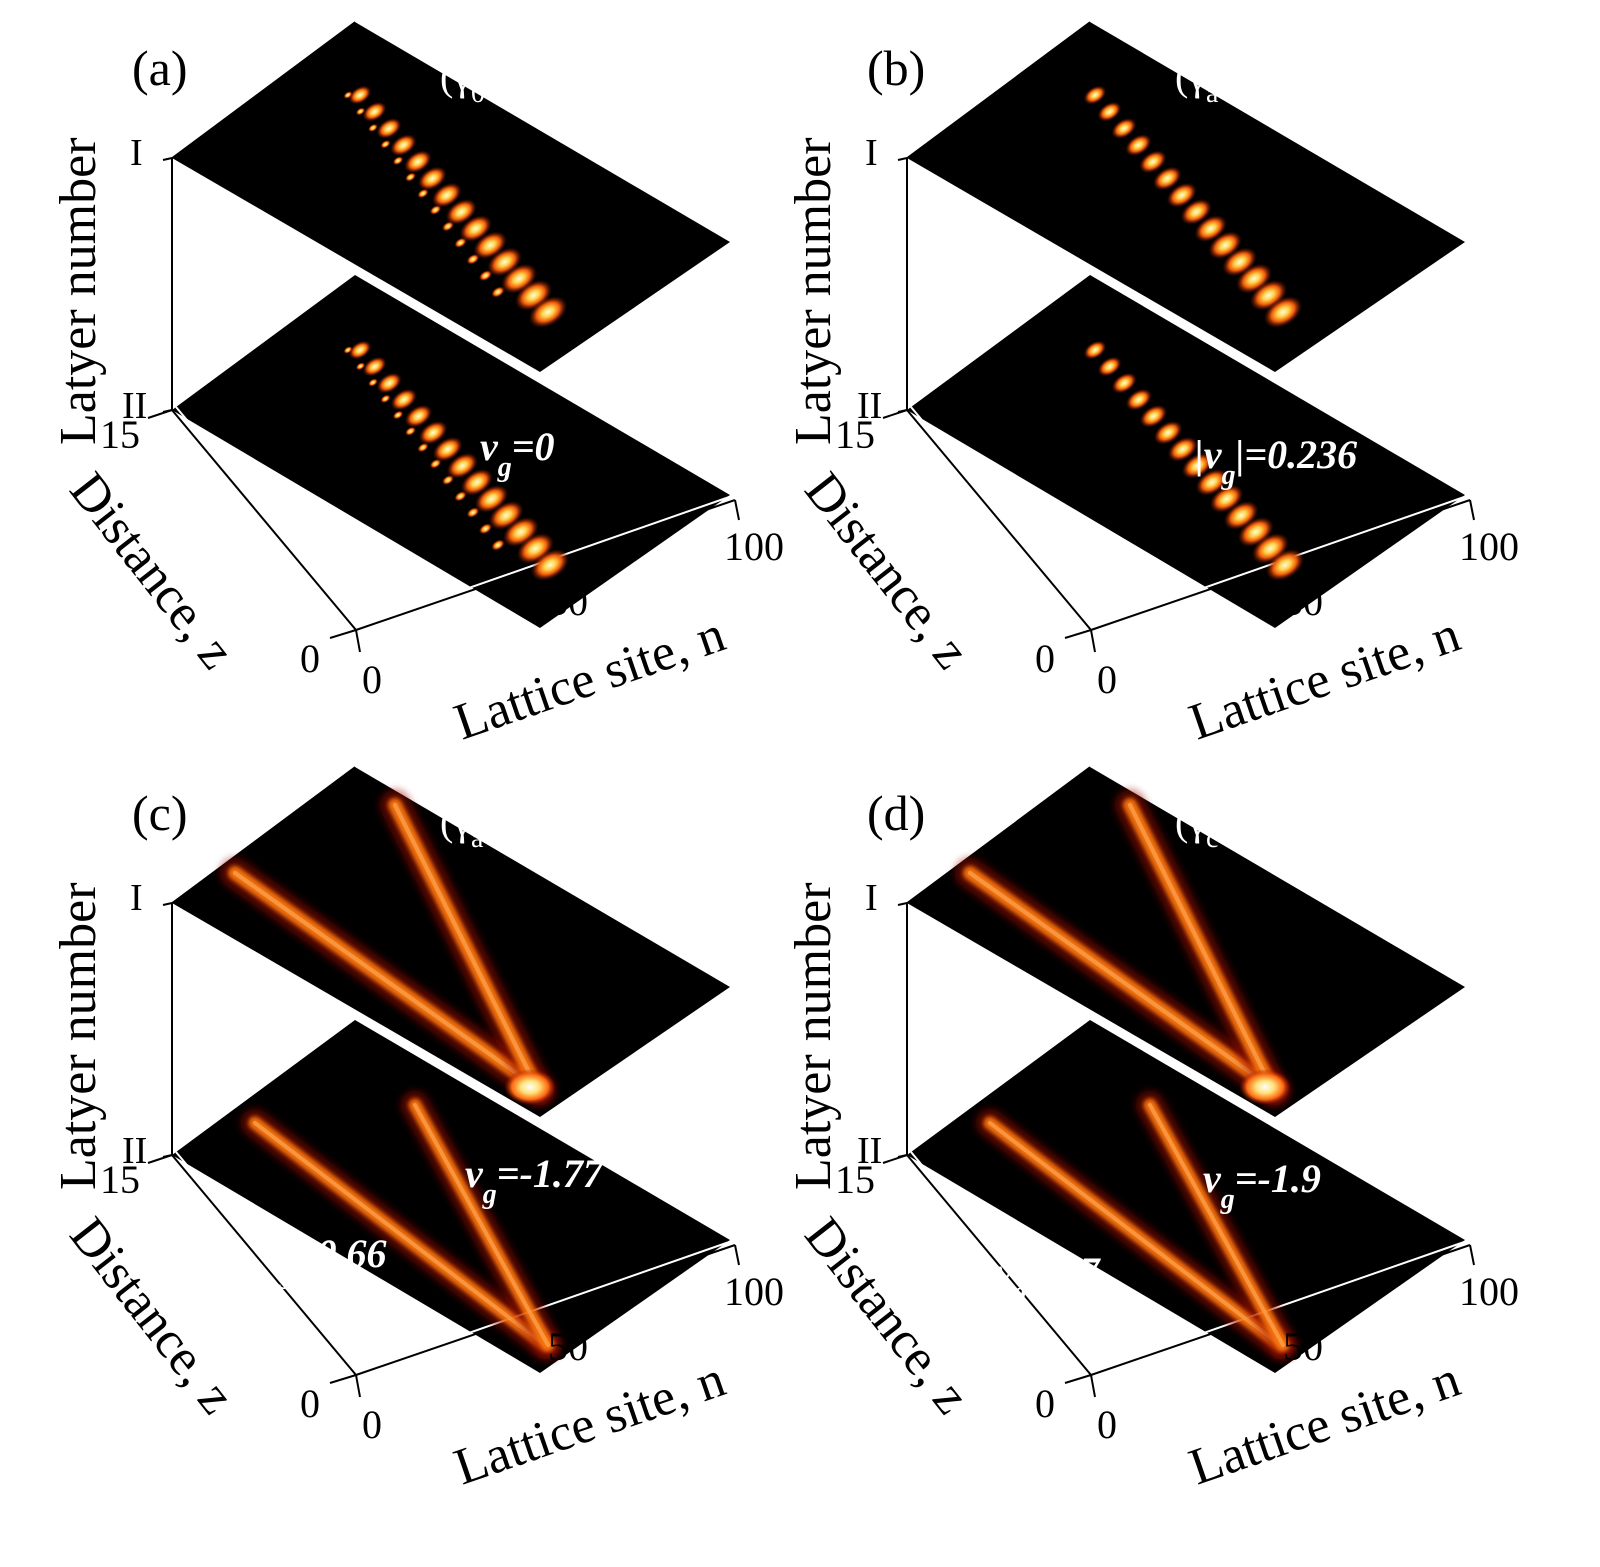 This screenshot has width=1600, height=1567. I want to click on beam-left-I-core, so click(387, 981).